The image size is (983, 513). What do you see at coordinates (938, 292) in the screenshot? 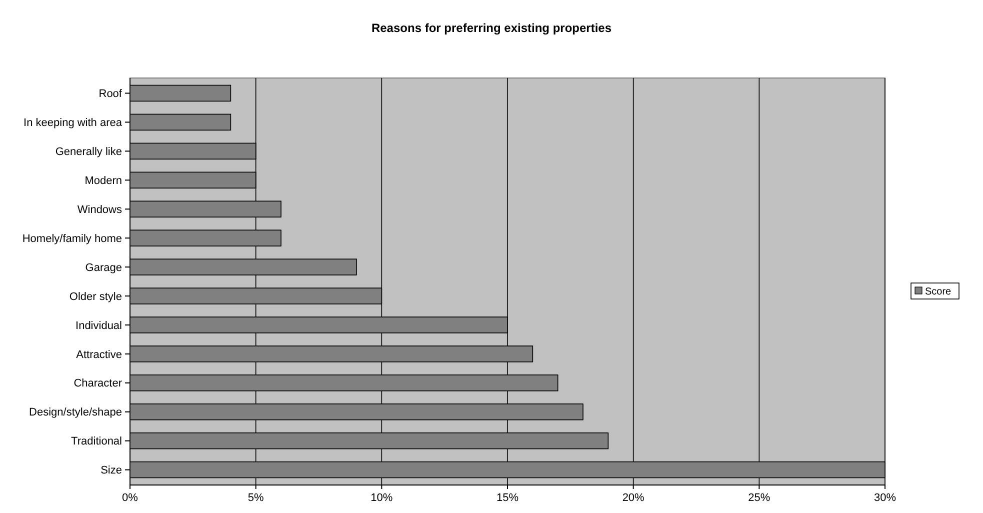
I see `legend-label: Score` at bounding box center [938, 292].